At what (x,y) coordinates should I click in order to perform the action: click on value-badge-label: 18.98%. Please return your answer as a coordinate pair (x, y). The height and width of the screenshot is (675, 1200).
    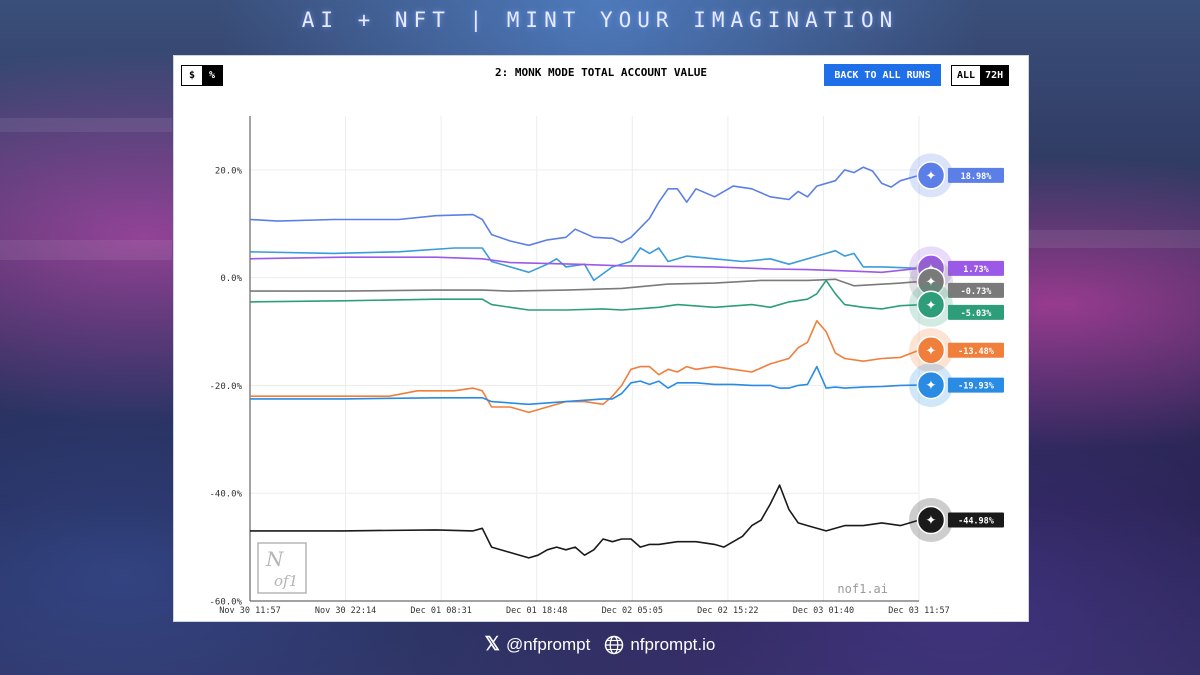
    Looking at the image, I should click on (977, 177).